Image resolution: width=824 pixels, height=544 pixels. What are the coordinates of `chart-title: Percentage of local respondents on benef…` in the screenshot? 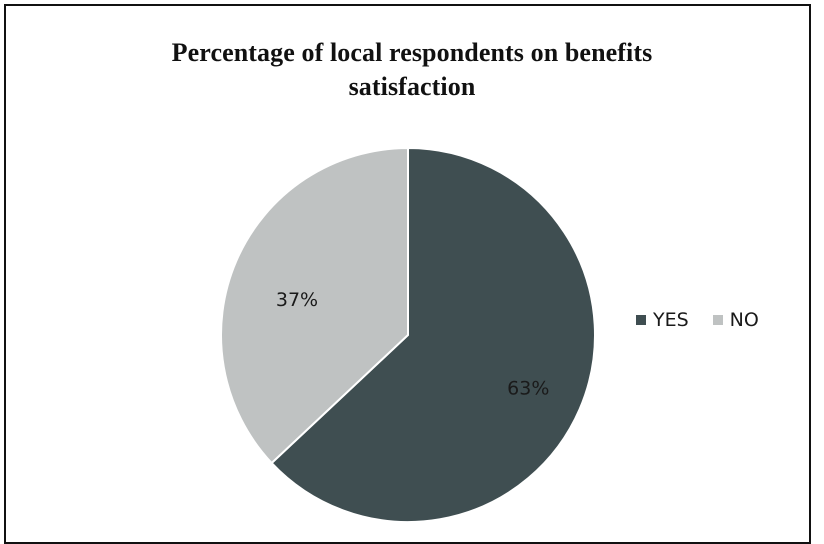 It's located at (412, 70).